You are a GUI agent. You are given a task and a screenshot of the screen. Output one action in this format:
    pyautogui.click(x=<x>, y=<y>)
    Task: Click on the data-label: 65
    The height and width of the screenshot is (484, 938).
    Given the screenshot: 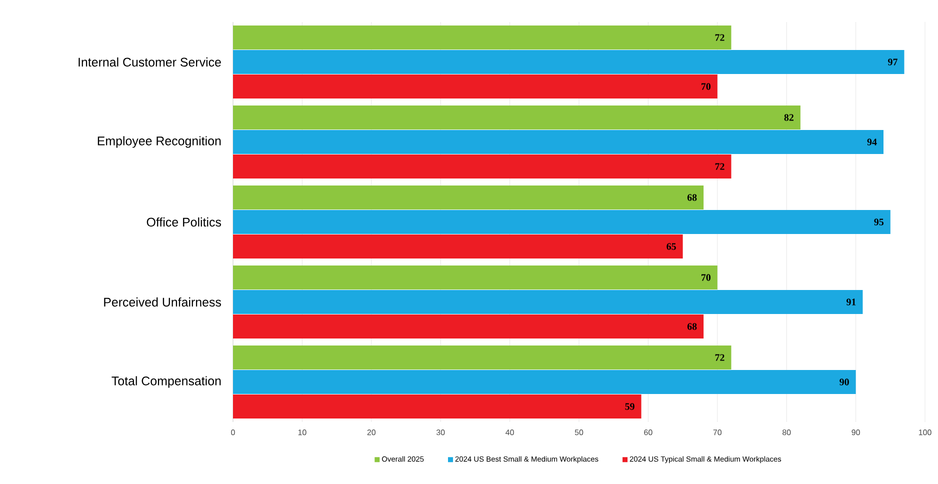 What is the action you would take?
    pyautogui.click(x=671, y=246)
    